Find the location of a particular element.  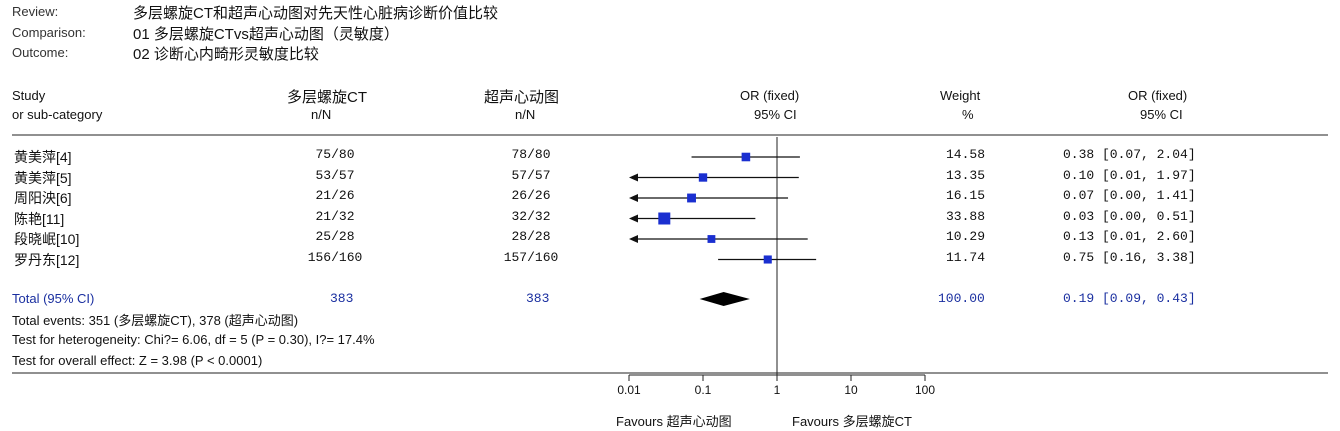

study-n2: 32/32 is located at coordinates (531, 216).